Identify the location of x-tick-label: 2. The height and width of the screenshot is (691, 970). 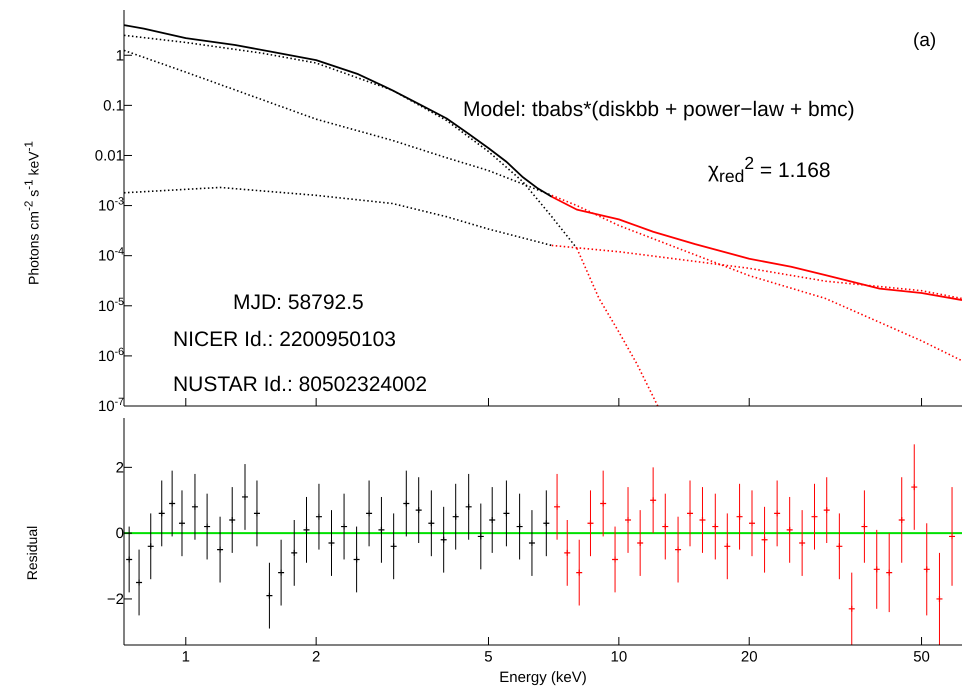
(316, 657).